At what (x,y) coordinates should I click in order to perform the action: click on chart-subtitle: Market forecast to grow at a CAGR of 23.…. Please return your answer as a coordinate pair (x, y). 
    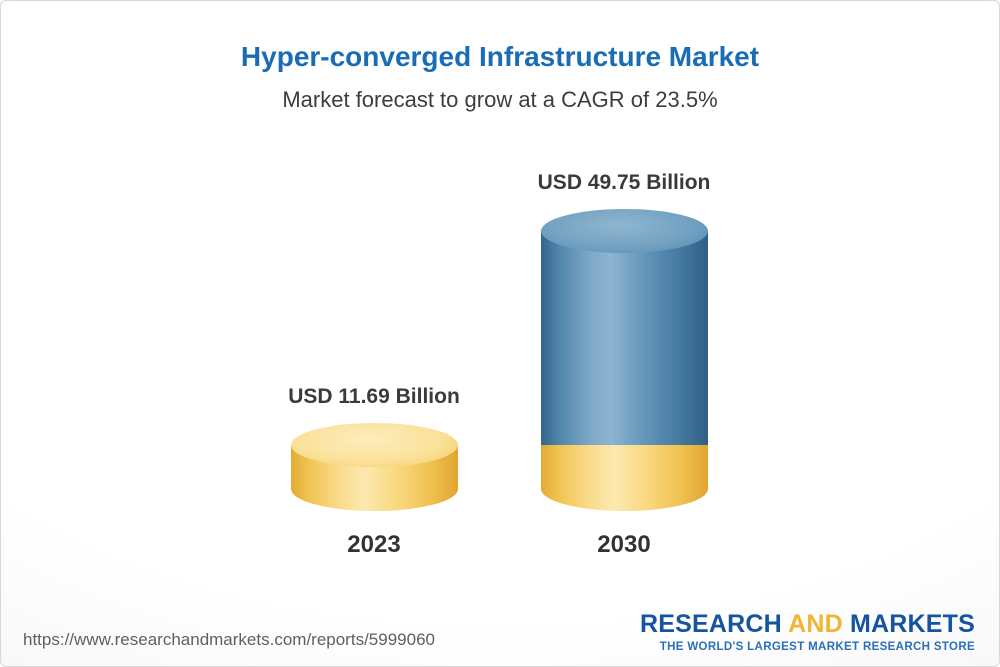
    Looking at the image, I should click on (500, 99).